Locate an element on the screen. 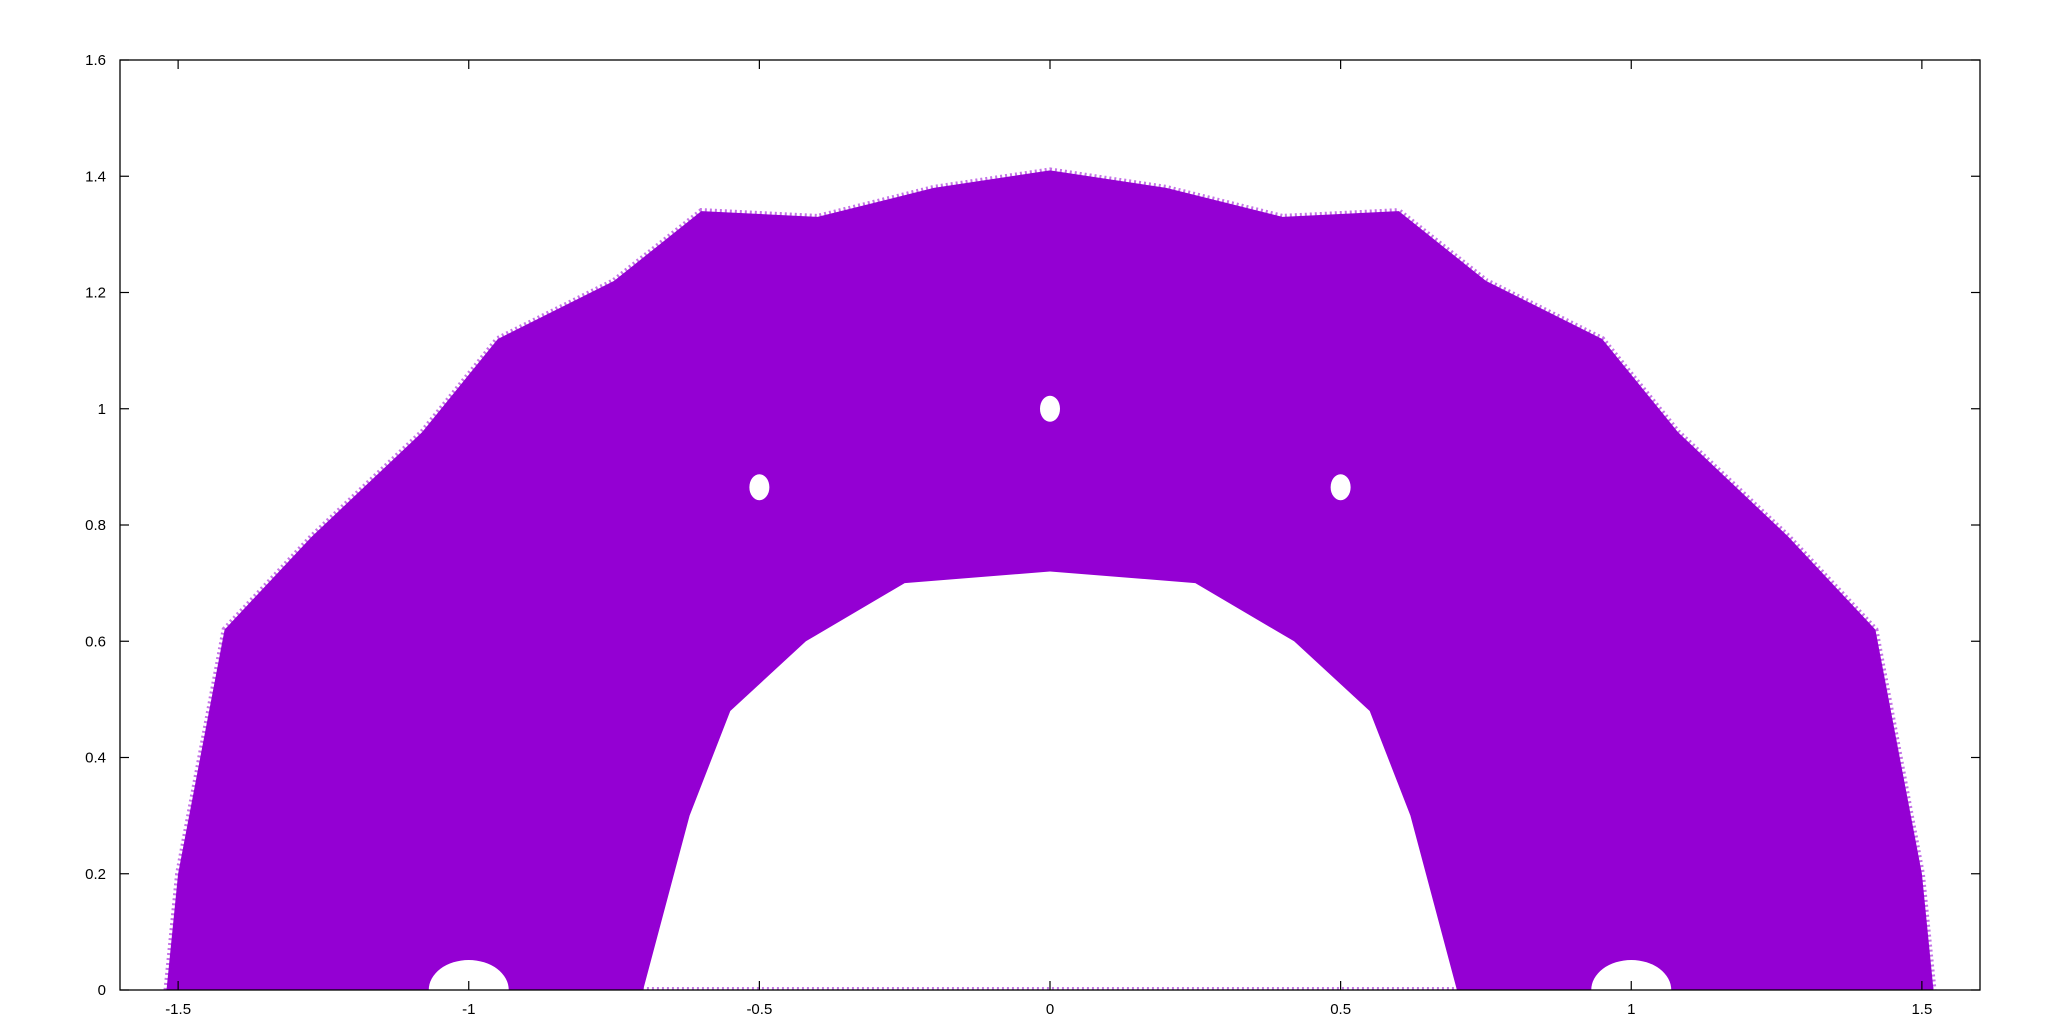  y-tick-label-5: 1 is located at coordinates (102, 409).